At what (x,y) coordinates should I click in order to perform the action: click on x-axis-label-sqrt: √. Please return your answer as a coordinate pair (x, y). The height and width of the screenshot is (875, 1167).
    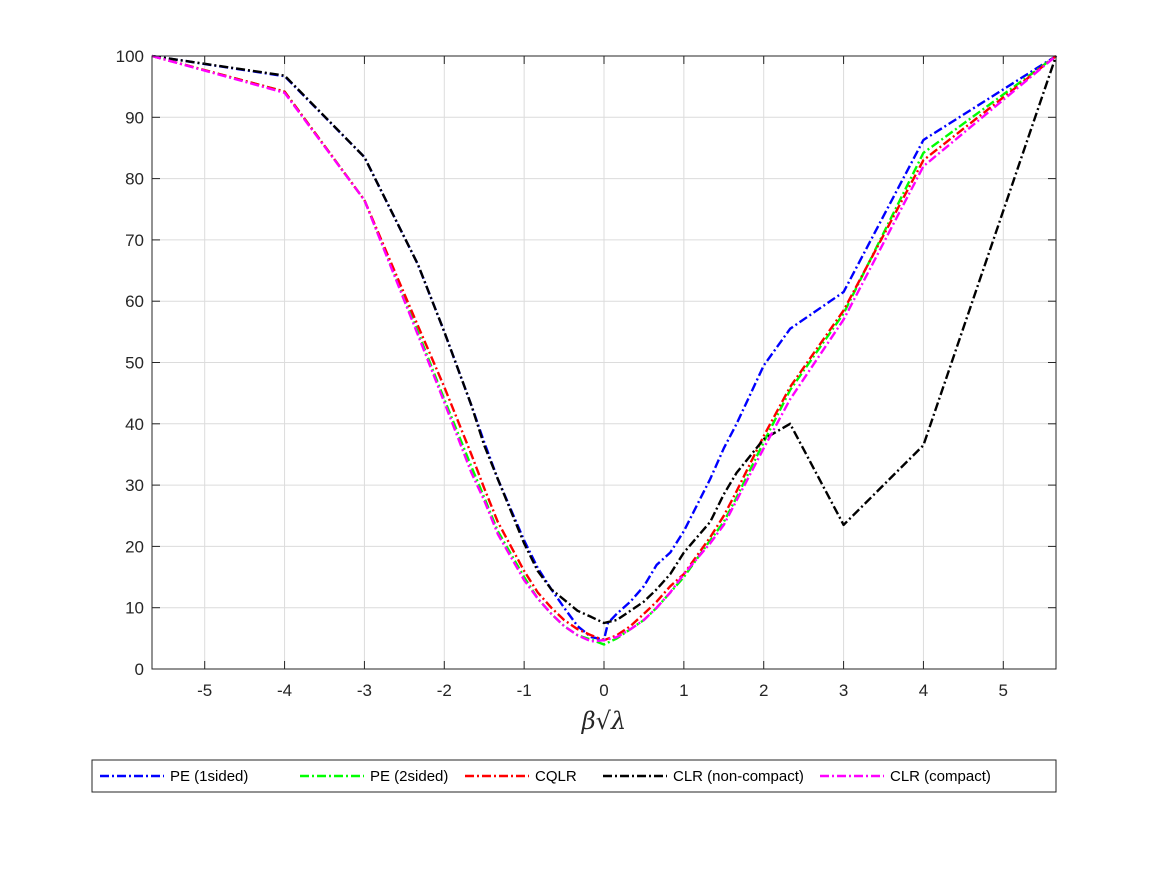
    Looking at the image, I should click on (604, 721).